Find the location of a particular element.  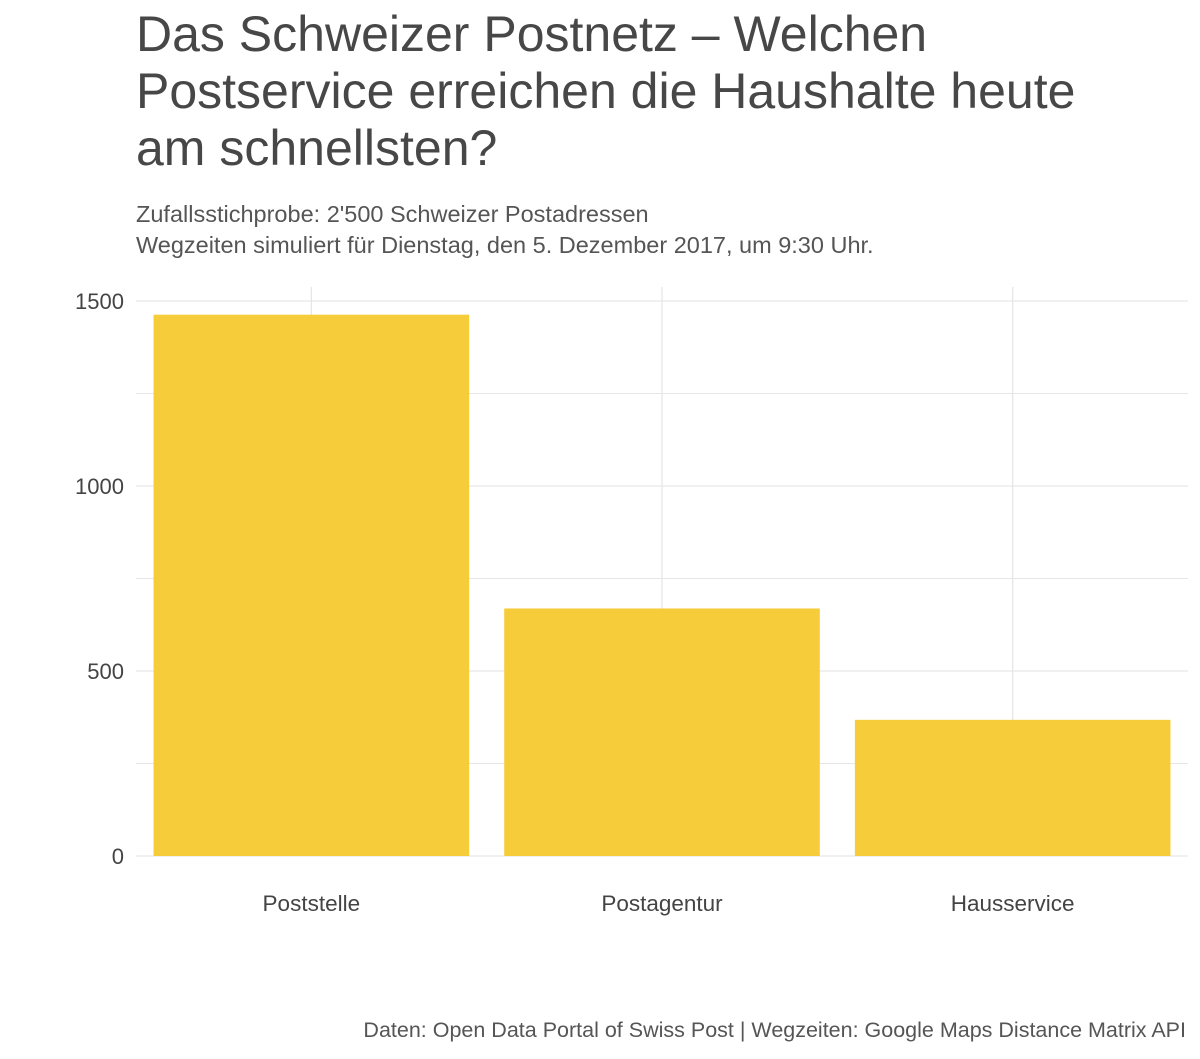

y-tick-label: 0 is located at coordinates (118, 856).